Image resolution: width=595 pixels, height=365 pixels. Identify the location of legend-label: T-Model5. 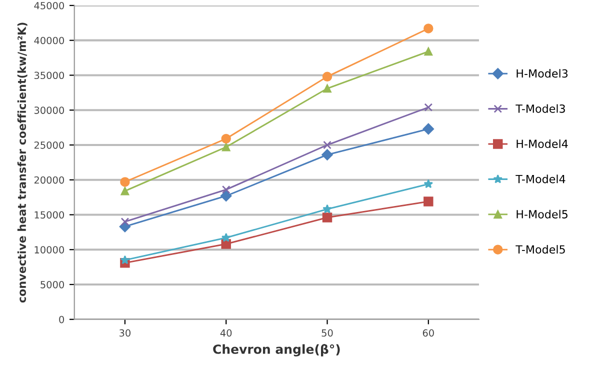
(540, 249).